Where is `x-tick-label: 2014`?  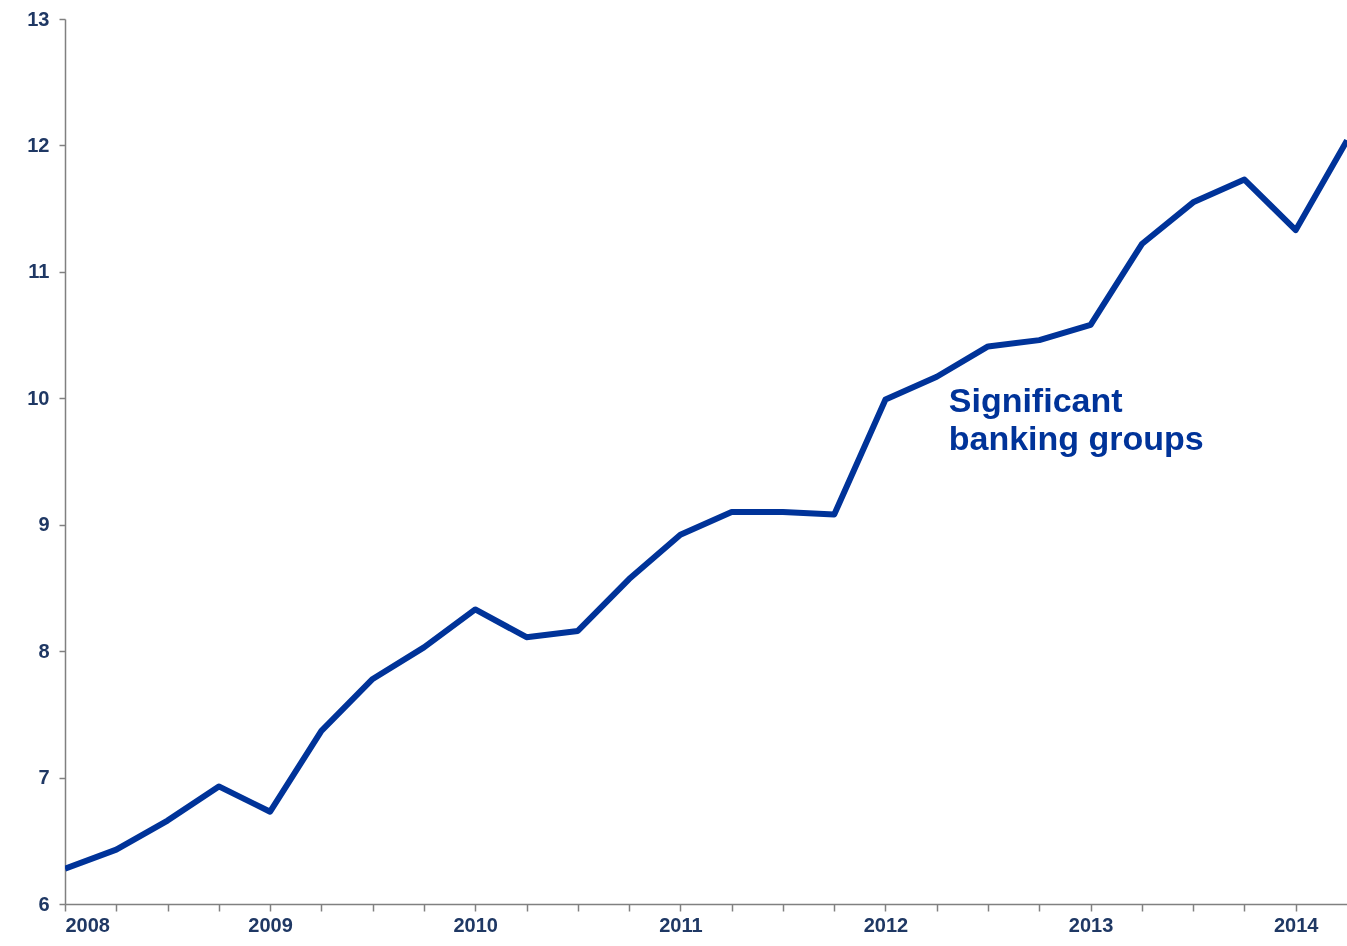
x-tick-label: 2014 is located at coordinates (1296, 924).